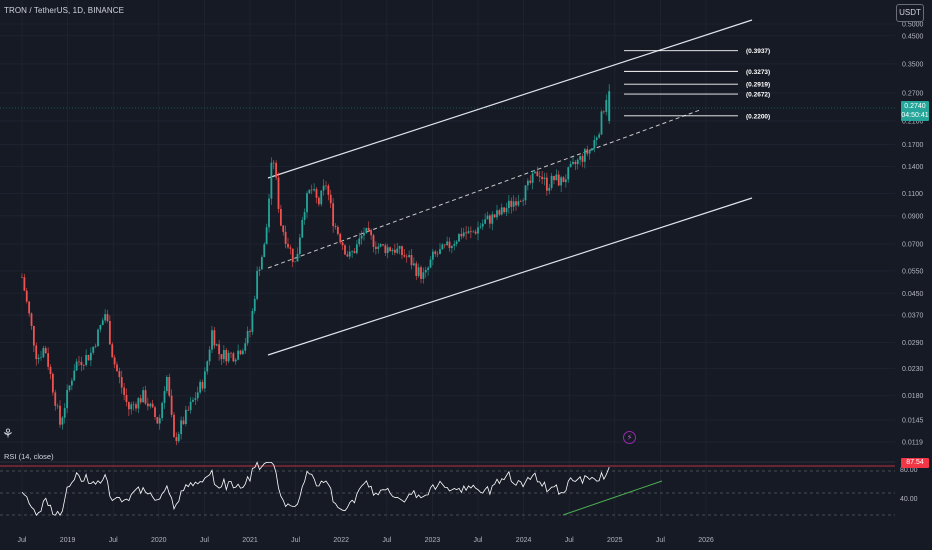  I want to click on price-tick-label: 0.0119, so click(912, 443).